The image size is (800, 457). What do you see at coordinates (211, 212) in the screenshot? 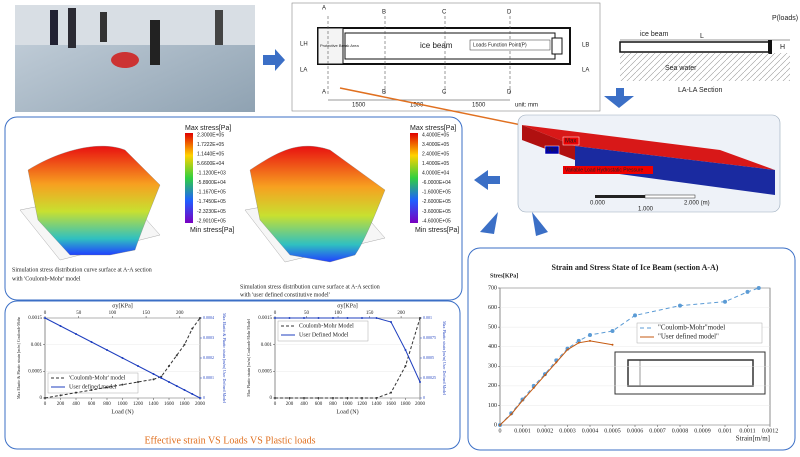
I see `colorbar-label: -2.3230E+05` at bounding box center [211, 212].